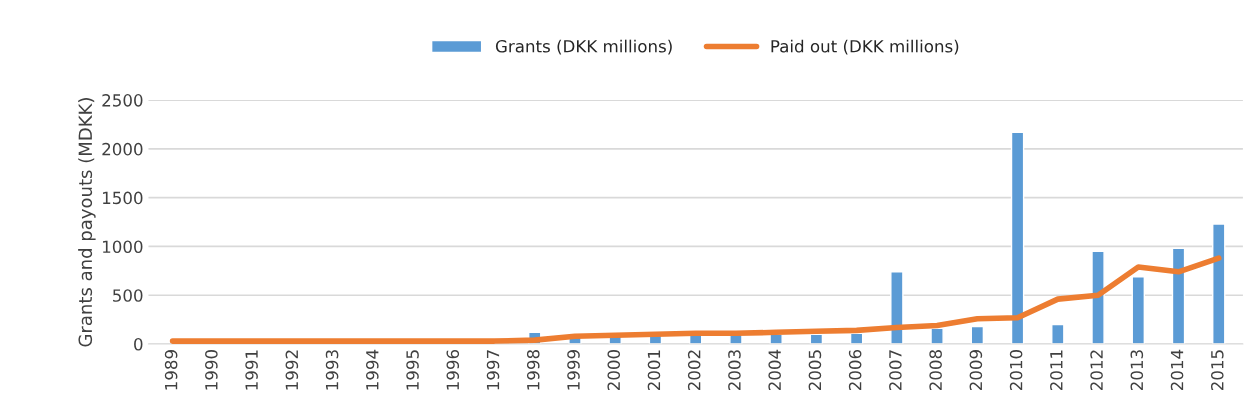  I want to click on y-tick-label: 500, so click(128, 295).